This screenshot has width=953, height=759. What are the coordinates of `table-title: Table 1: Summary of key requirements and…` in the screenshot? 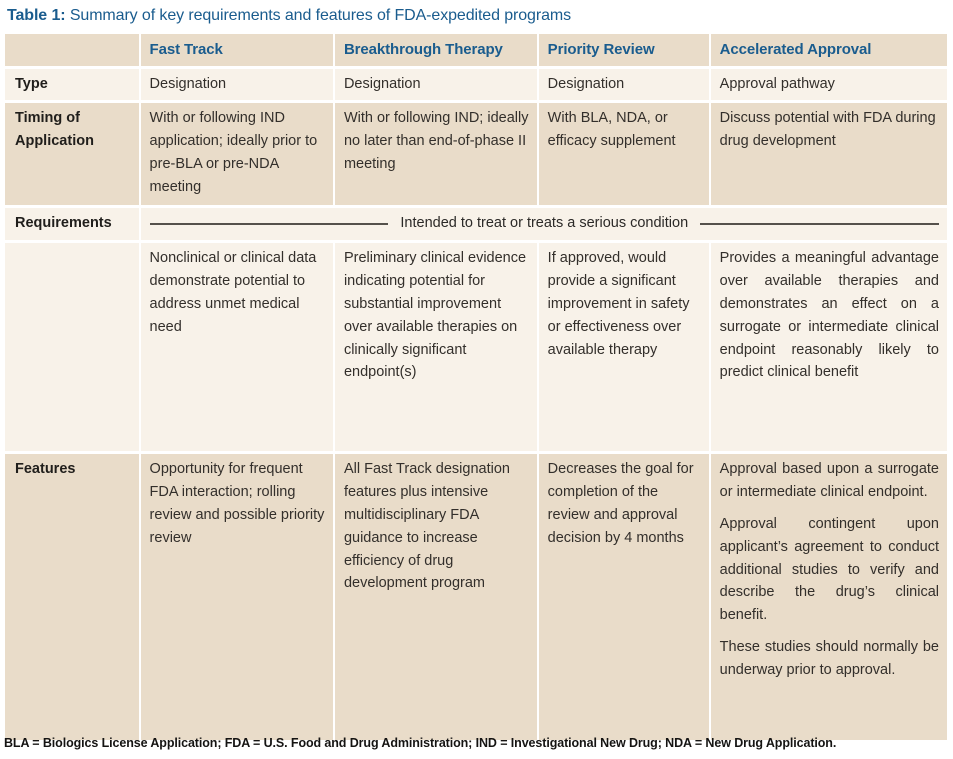 It's located at (289, 16).